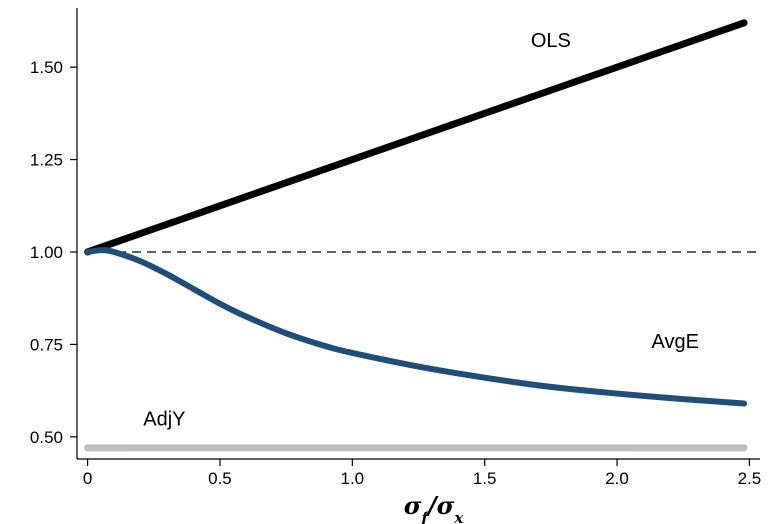 The width and height of the screenshot is (774, 524). I want to click on y-tick-label: 0.75, so click(46, 344).